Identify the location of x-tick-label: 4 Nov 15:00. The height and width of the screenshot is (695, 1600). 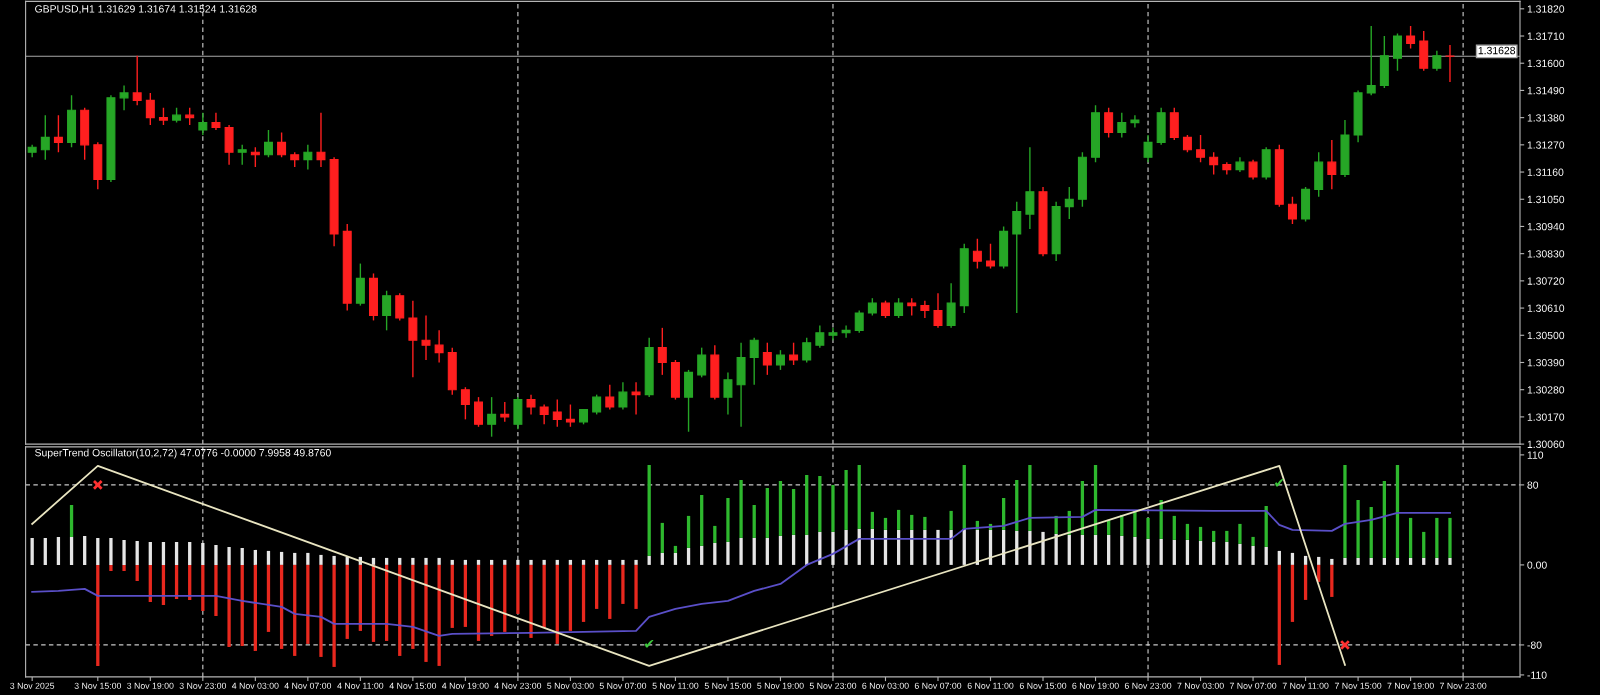
(413, 685).